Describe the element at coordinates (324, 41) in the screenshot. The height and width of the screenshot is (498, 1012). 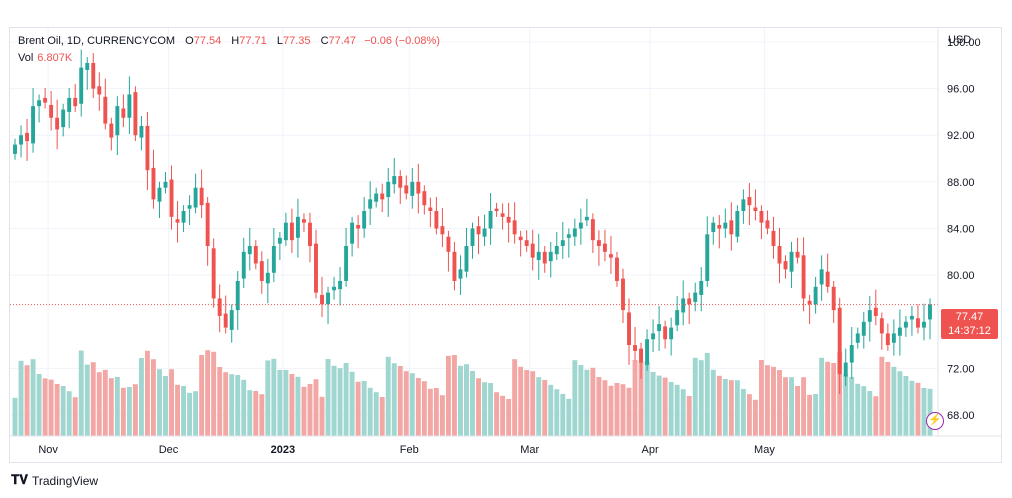
I see `close-label: C` at that location.